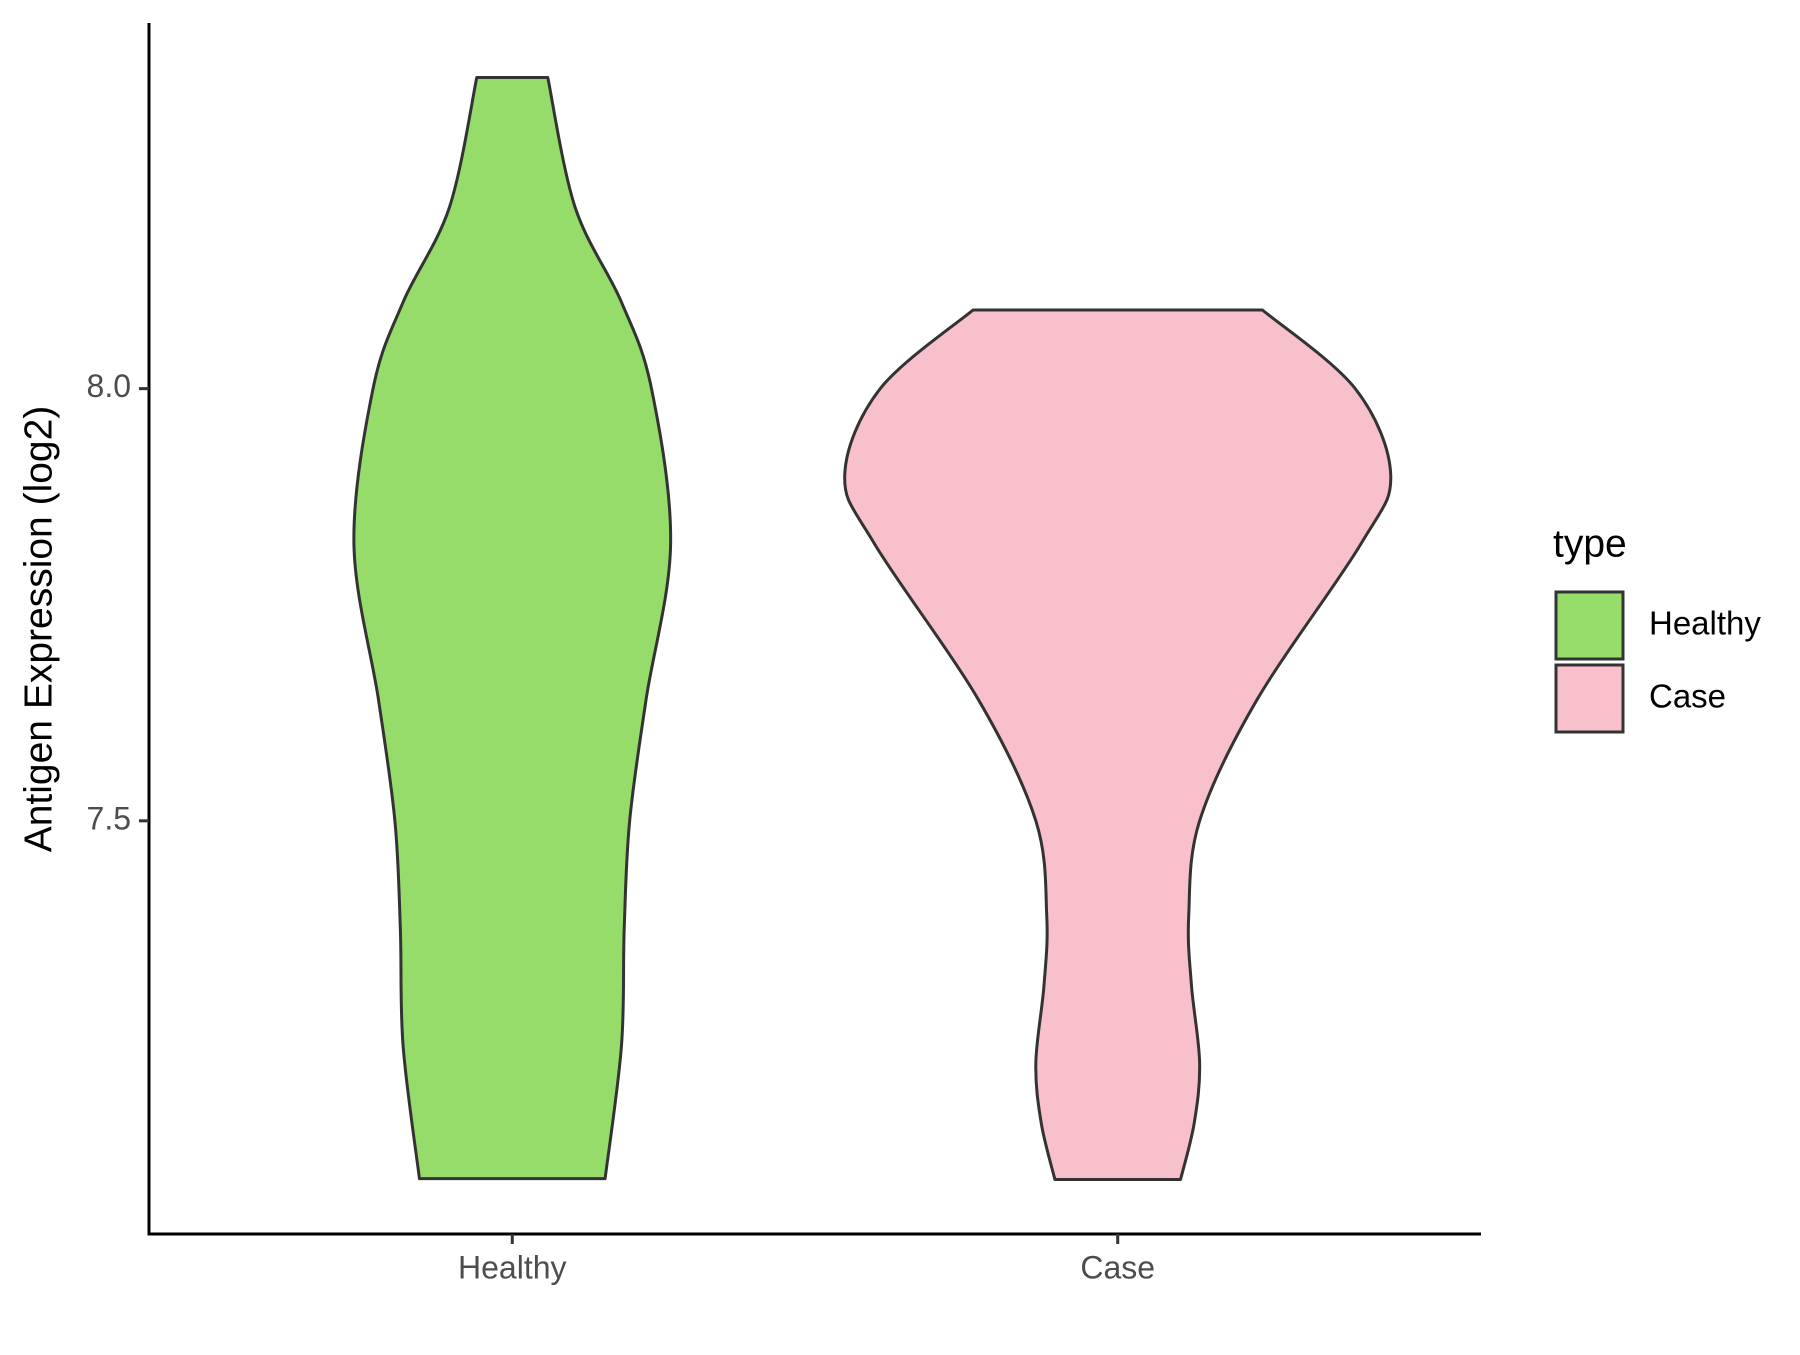 Image resolution: width=1800 pixels, height=1355 pixels. Describe the element at coordinates (512, 628) in the screenshot. I see `violin` at that location.